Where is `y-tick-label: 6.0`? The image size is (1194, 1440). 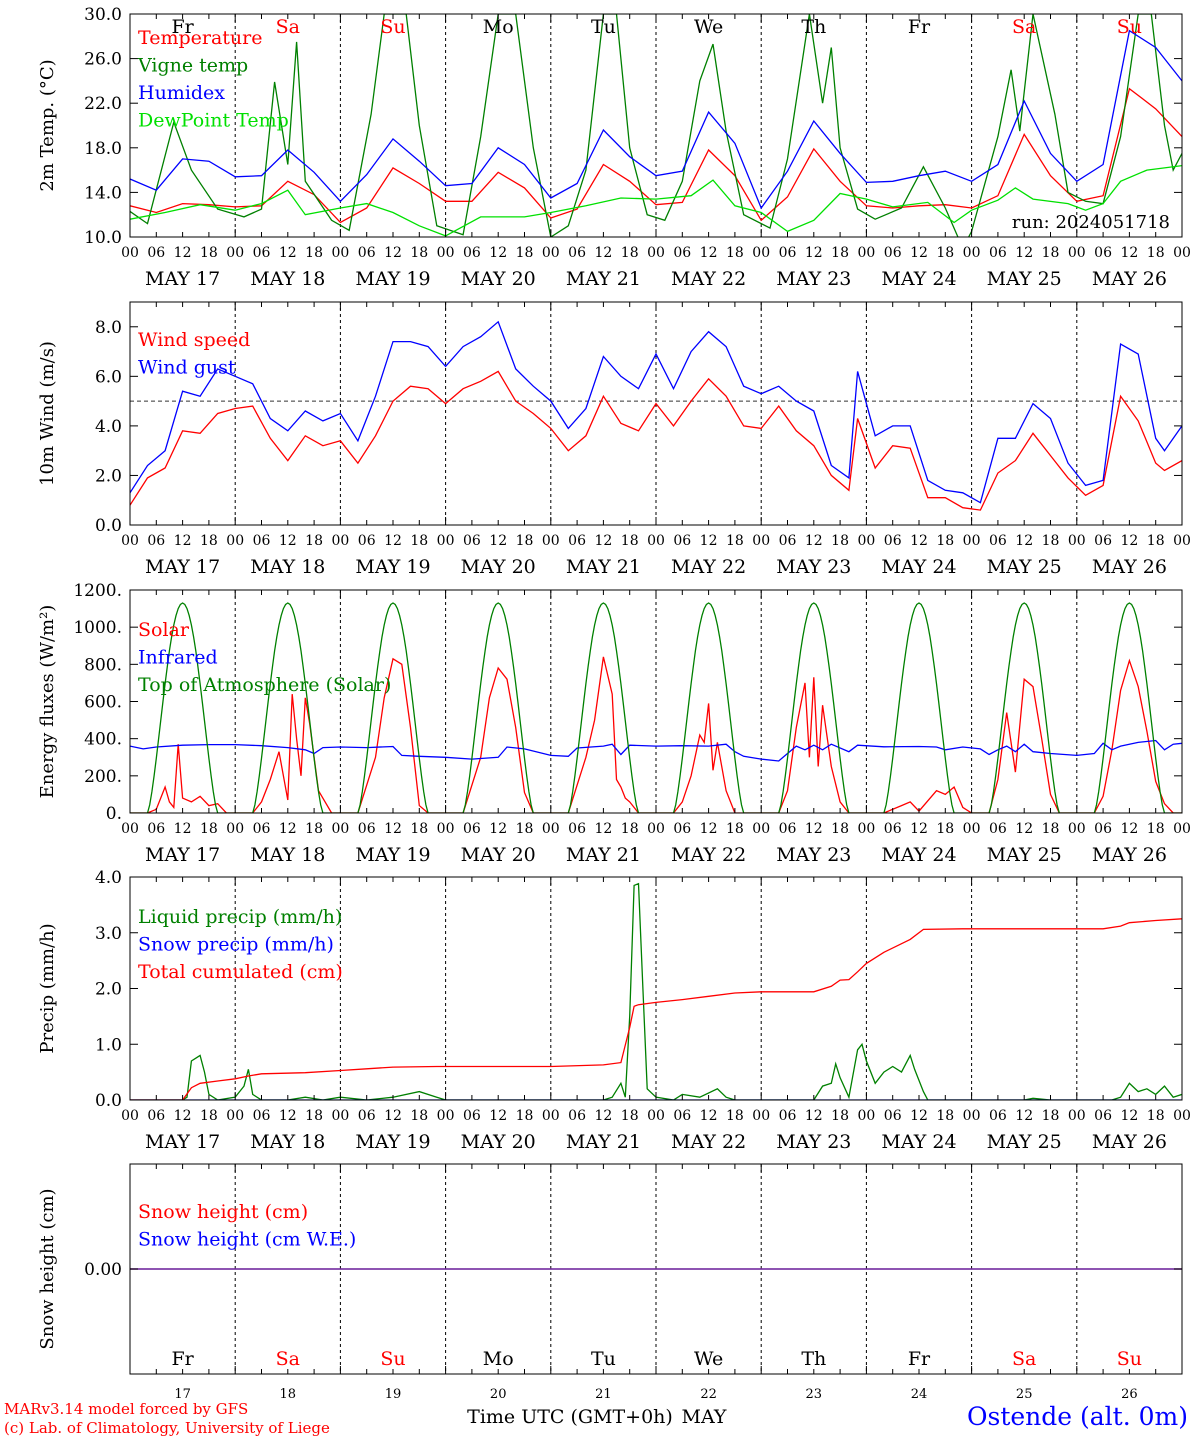
y-tick-label: 6.0 is located at coordinates (108, 377).